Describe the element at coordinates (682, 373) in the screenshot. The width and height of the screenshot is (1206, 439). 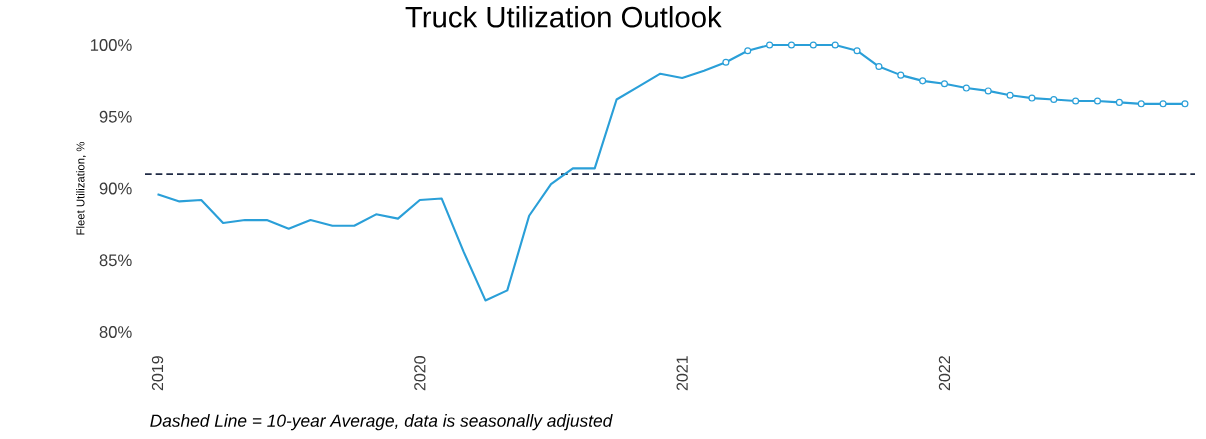
I see `x-tick-label: 2021` at that location.